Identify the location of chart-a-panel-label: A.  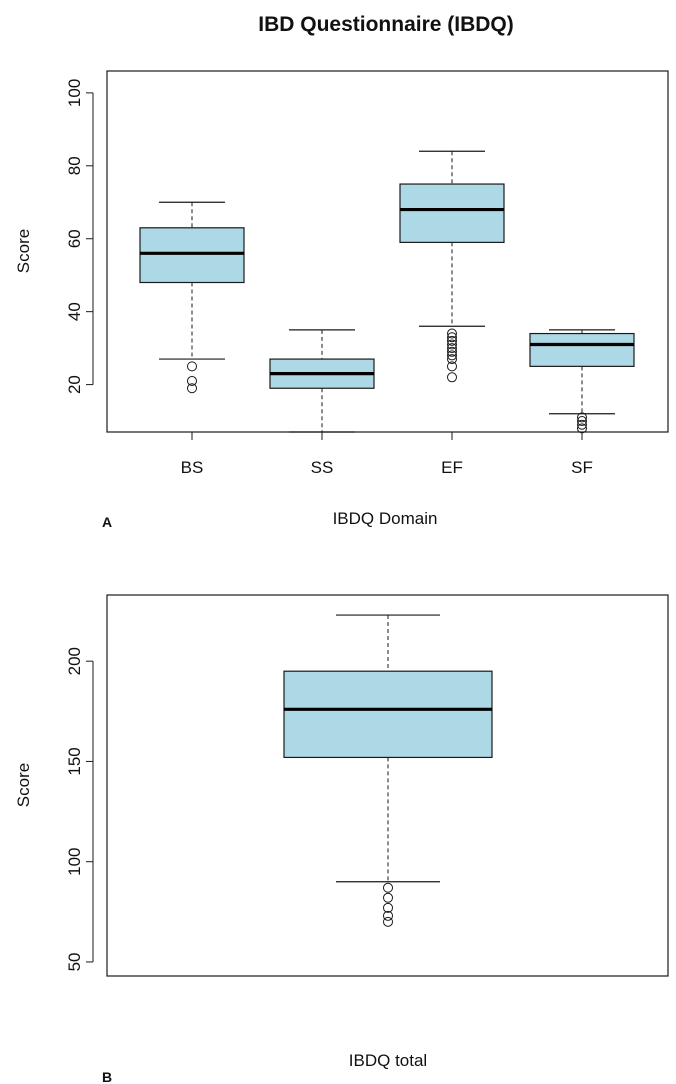
(107, 522).